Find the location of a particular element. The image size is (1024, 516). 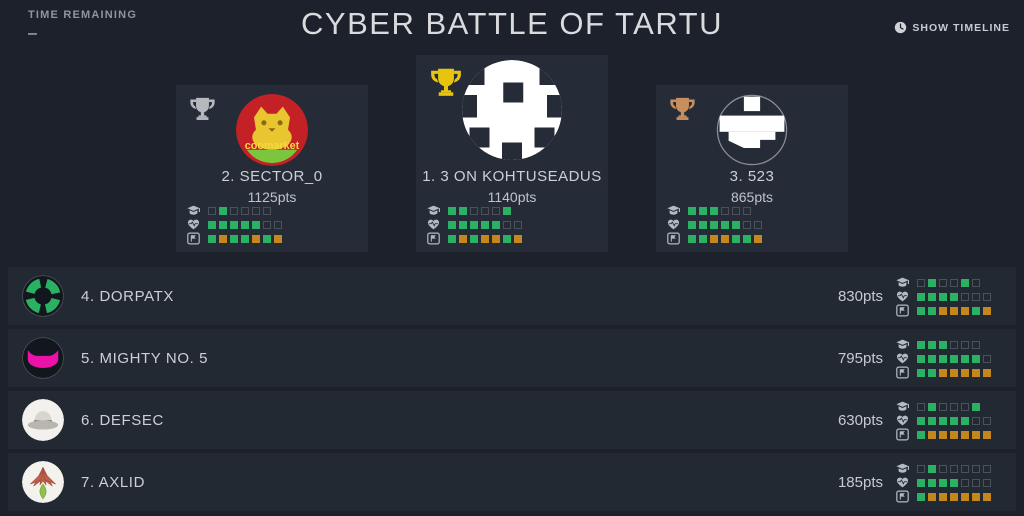

team-points: 185pts is located at coordinates (860, 482).